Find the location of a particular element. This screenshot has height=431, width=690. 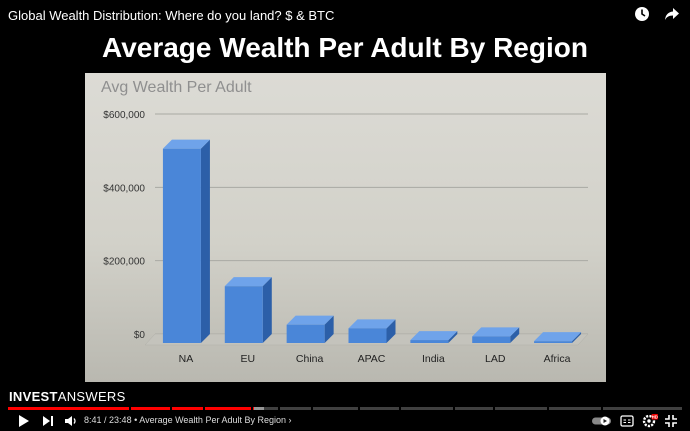

x-tick-label: APAC is located at coordinates (372, 359).